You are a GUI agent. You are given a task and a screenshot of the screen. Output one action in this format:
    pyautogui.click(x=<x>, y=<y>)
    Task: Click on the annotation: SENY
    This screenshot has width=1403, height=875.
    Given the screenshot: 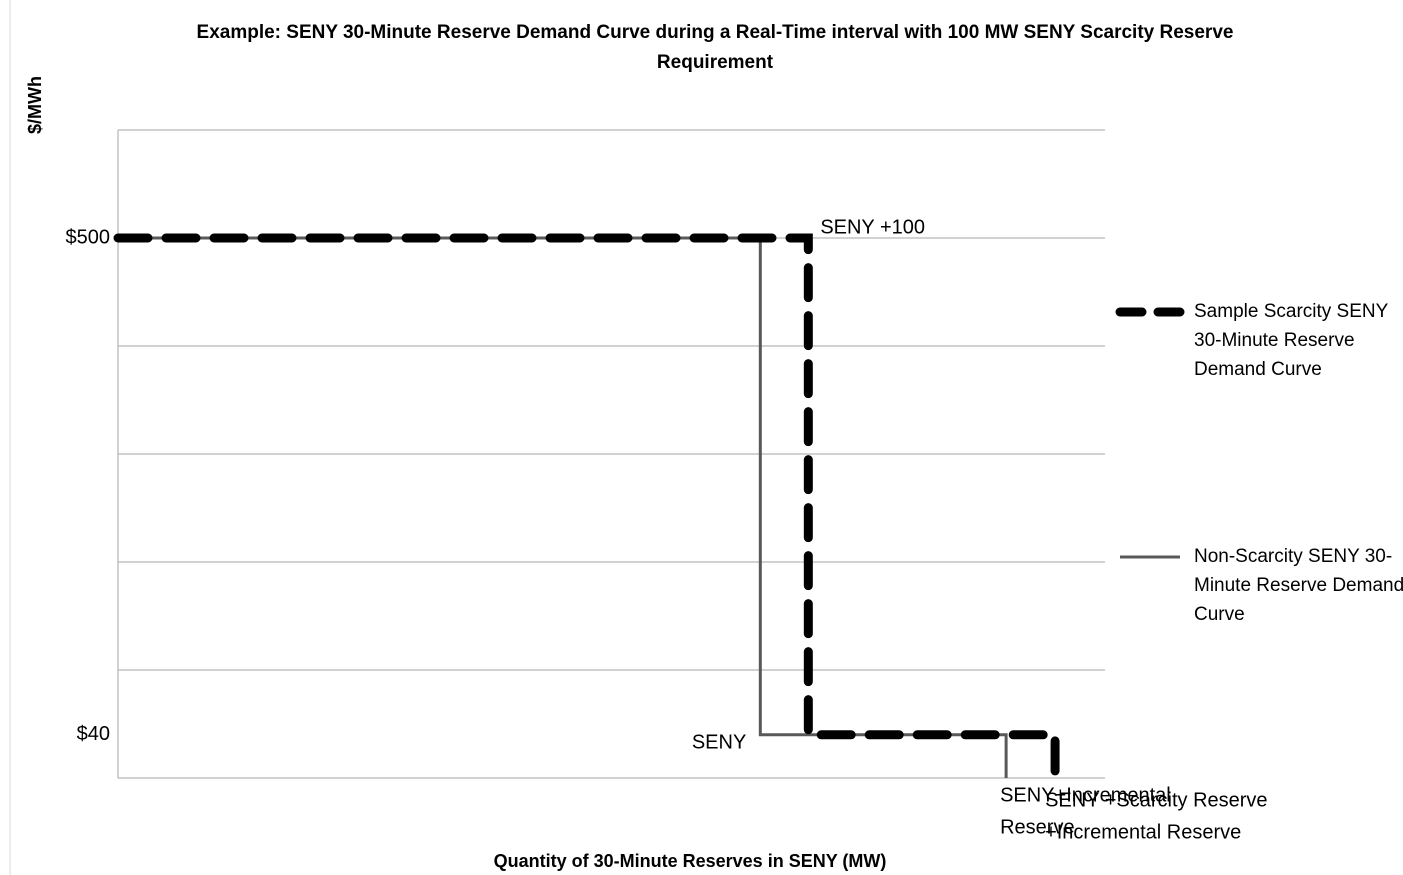 What is the action you would take?
    pyautogui.click(x=719, y=742)
    